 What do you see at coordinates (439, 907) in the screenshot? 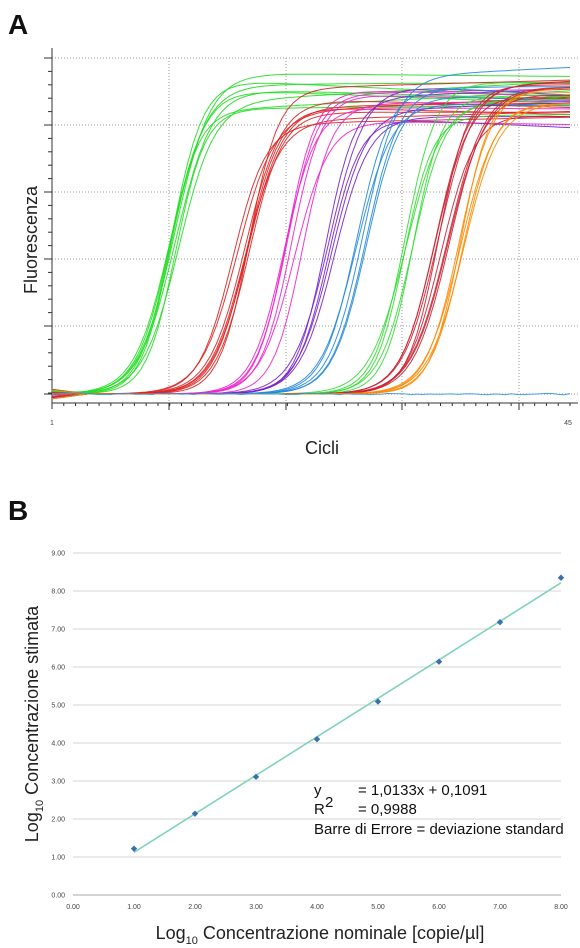
I see `x-tick-label: 6.00` at bounding box center [439, 907].